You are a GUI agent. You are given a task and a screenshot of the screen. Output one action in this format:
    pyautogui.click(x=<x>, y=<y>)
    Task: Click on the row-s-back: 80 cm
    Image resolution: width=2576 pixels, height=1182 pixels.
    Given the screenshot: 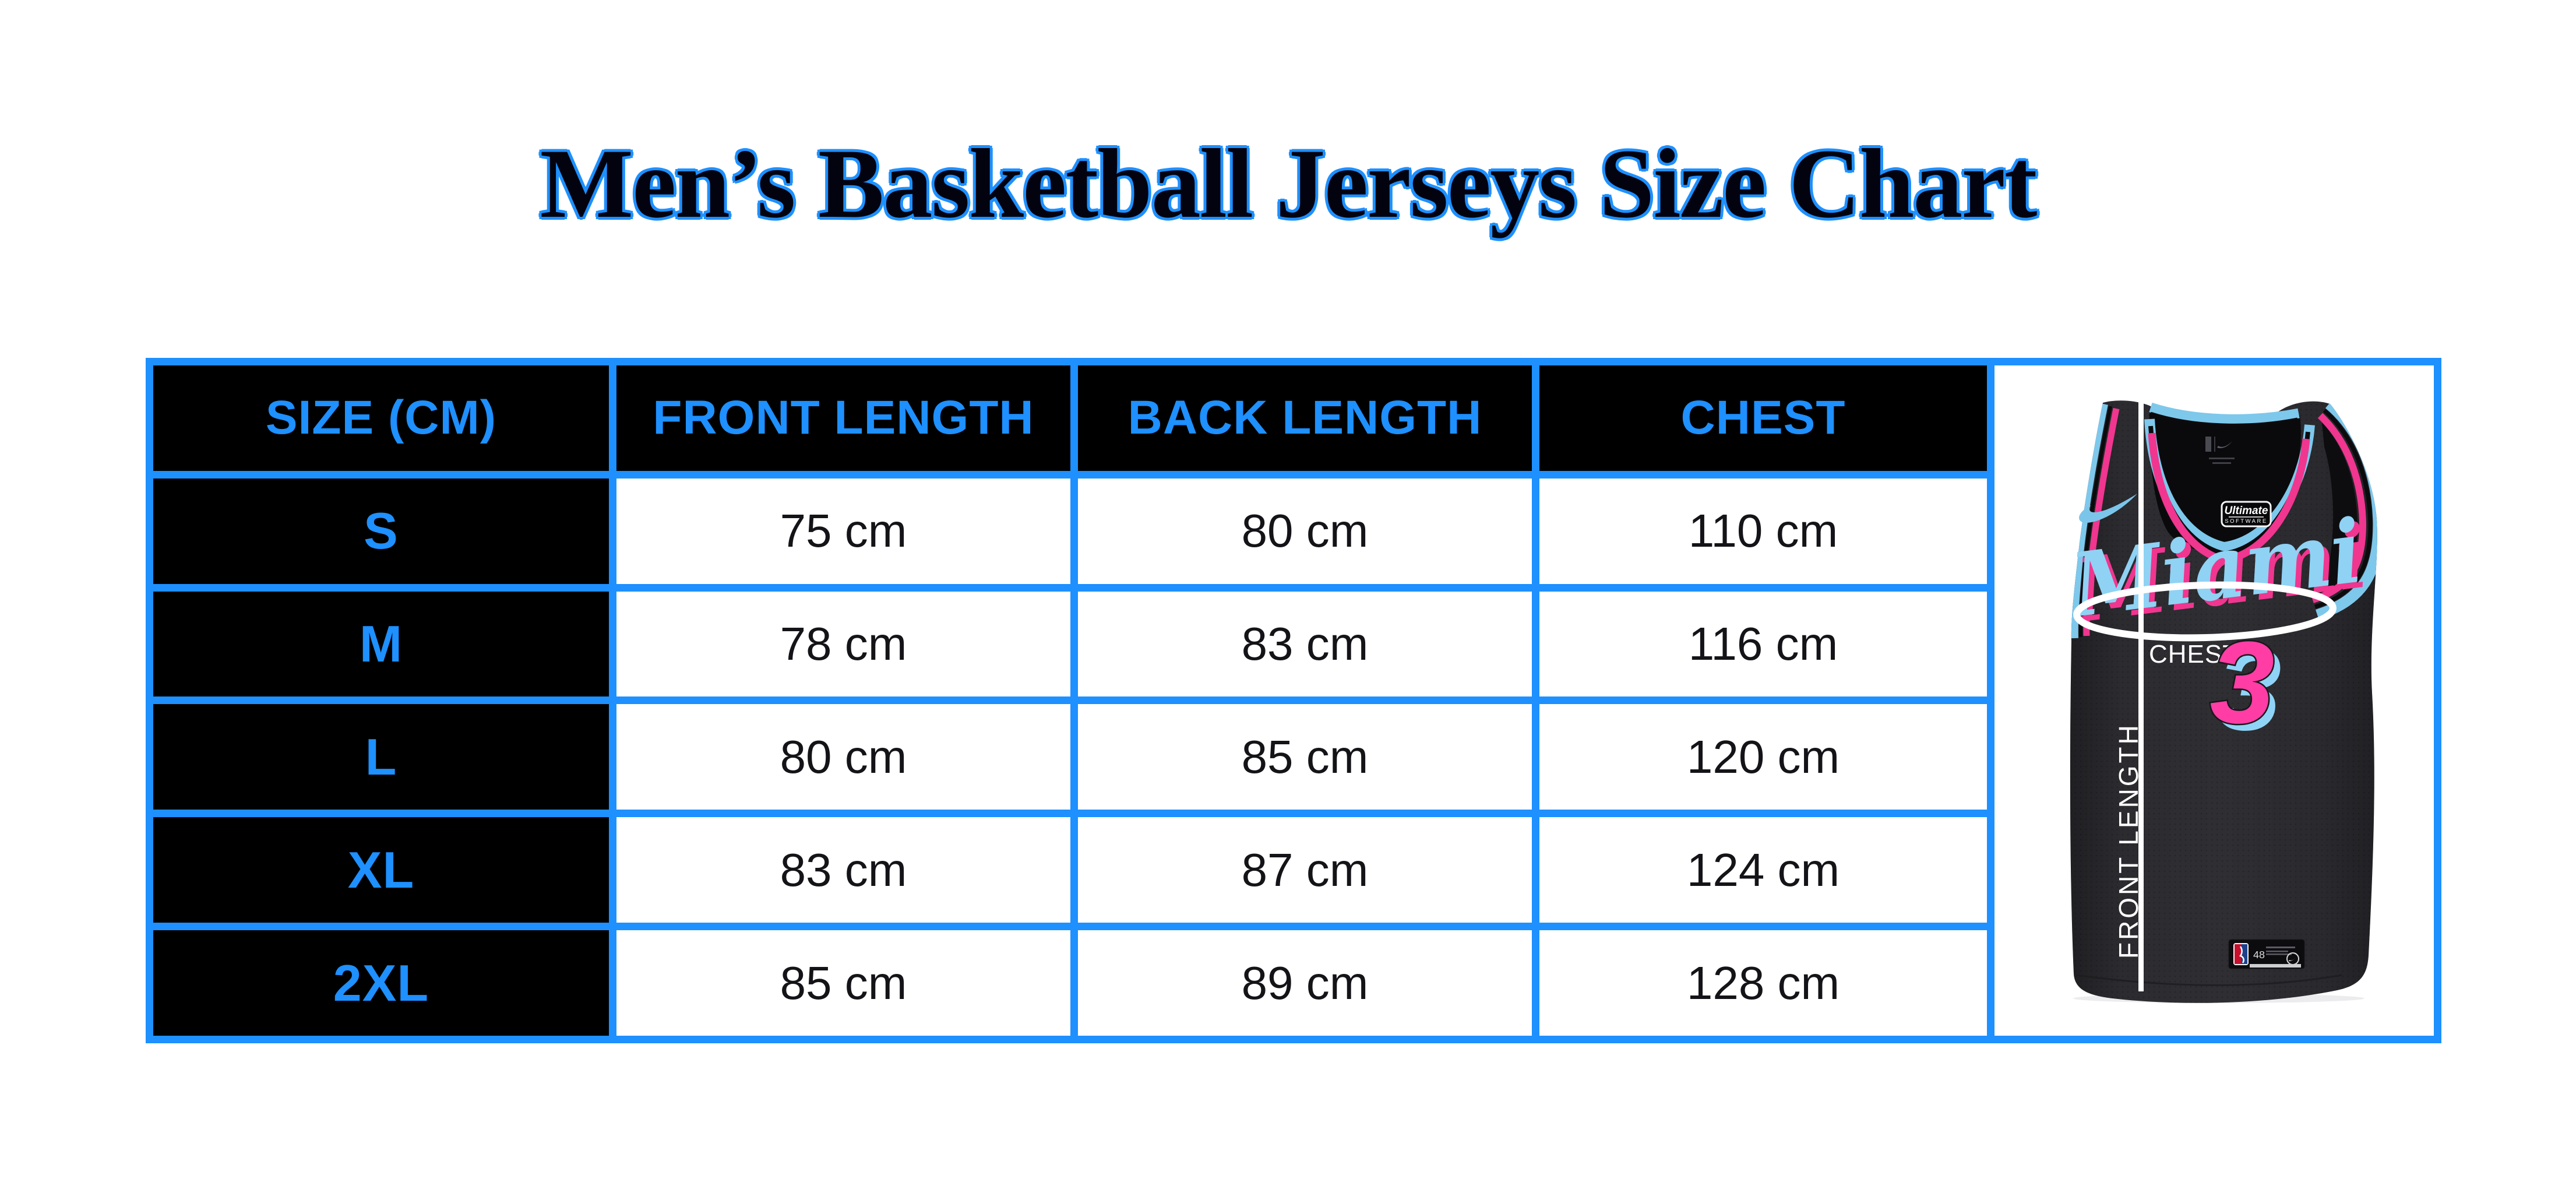 What is the action you would take?
    pyautogui.click(x=1305, y=531)
    